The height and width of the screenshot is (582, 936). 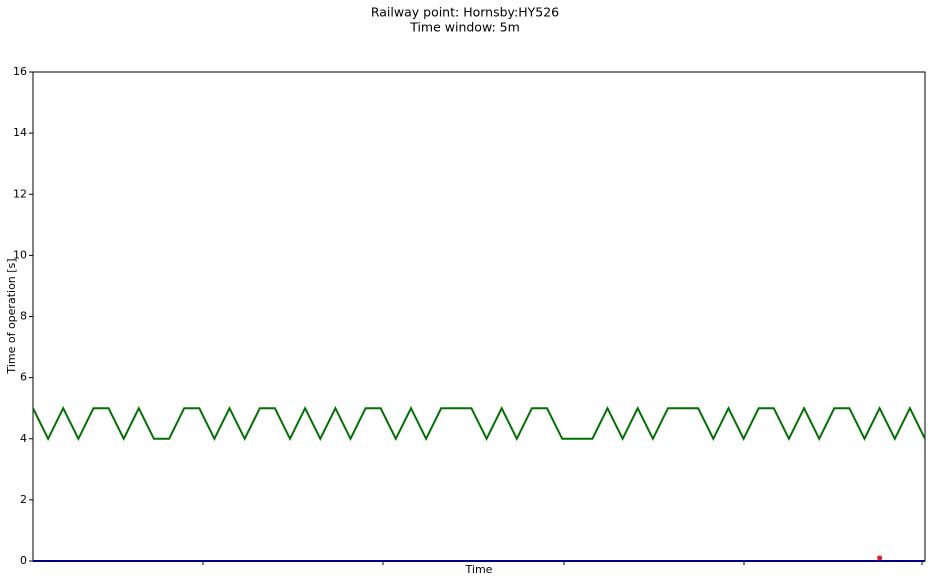 I want to click on chart-title: Railway point: Hornsby:HY526, so click(x=465, y=12).